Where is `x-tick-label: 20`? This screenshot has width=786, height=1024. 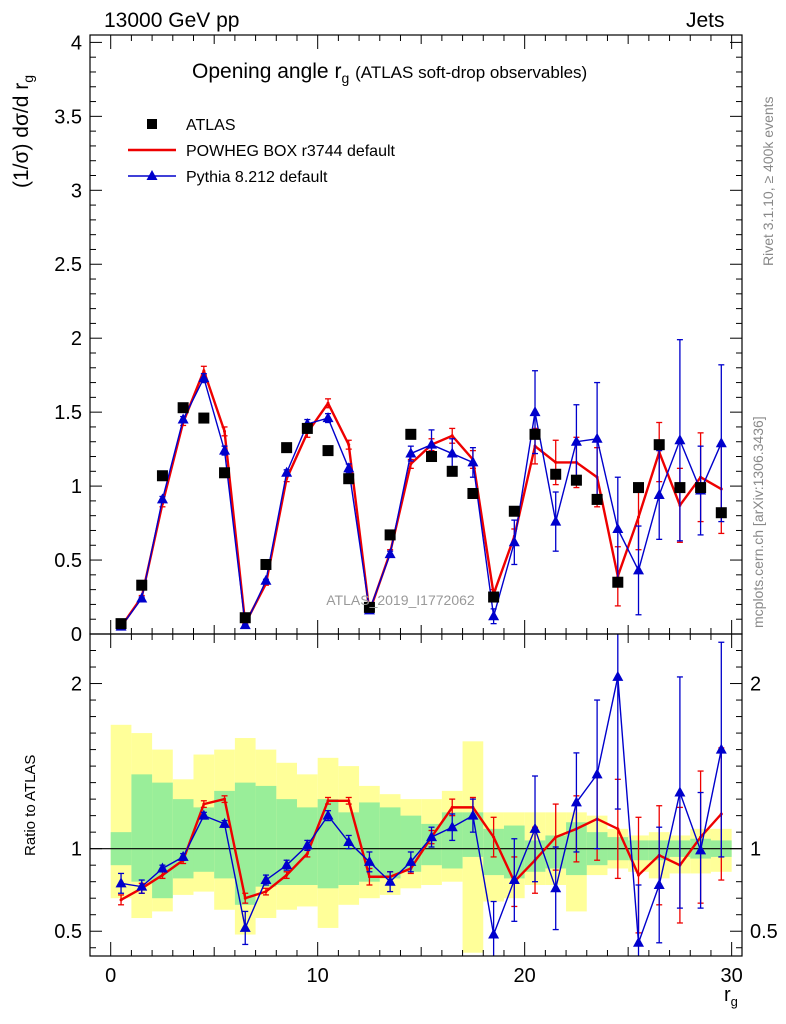
x-tick-label: 20 is located at coordinates (525, 976).